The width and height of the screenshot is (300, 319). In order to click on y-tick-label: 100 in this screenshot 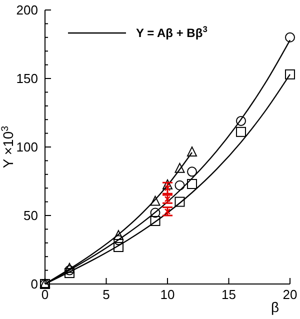, I will do `click(27, 147)`.